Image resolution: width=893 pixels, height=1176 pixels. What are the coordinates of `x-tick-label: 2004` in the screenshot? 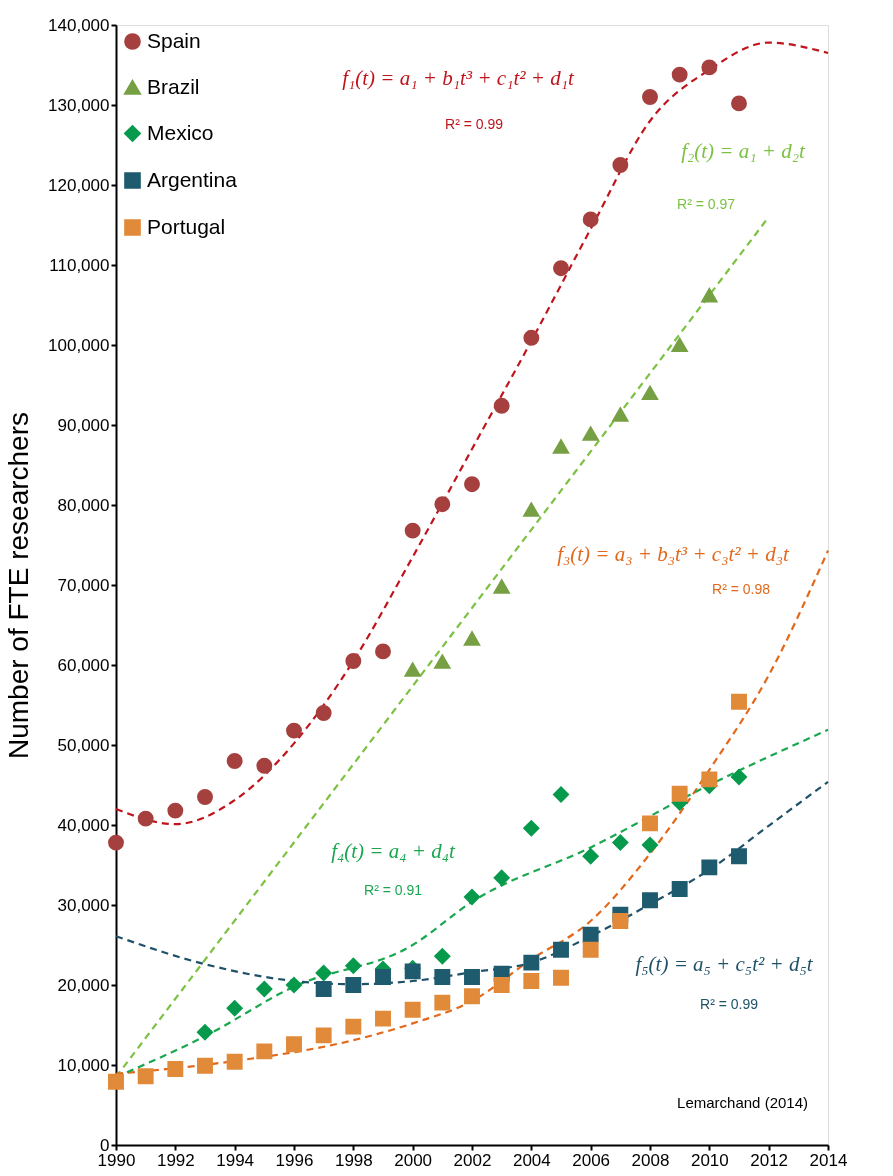 It's located at (531, 1160).